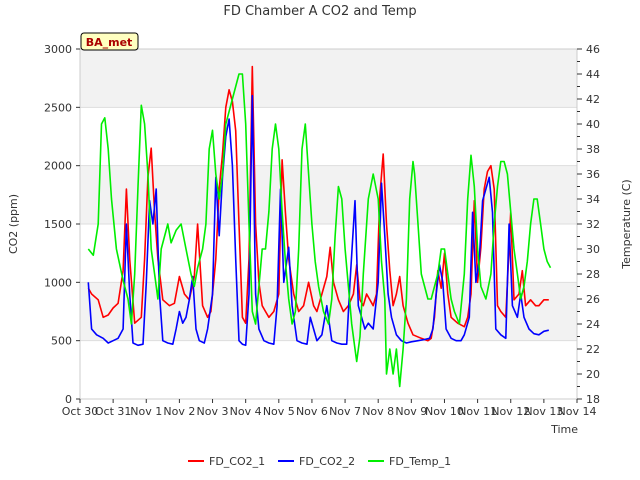 The height and width of the screenshot is (480, 640). What do you see at coordinates (68, 399) in the screenshot?
I see `y-left-tick-label-0: 0` at bounding box center [68, 399].